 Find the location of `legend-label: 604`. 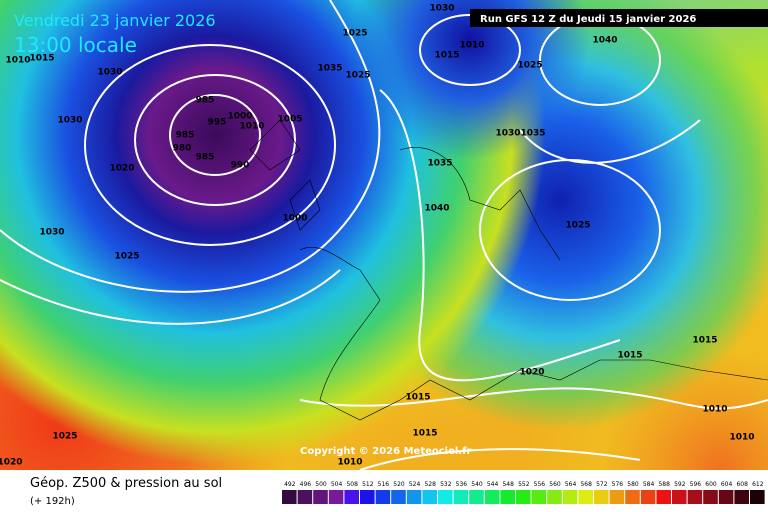

legend-label: 604 is located at coordinates (727, 484).